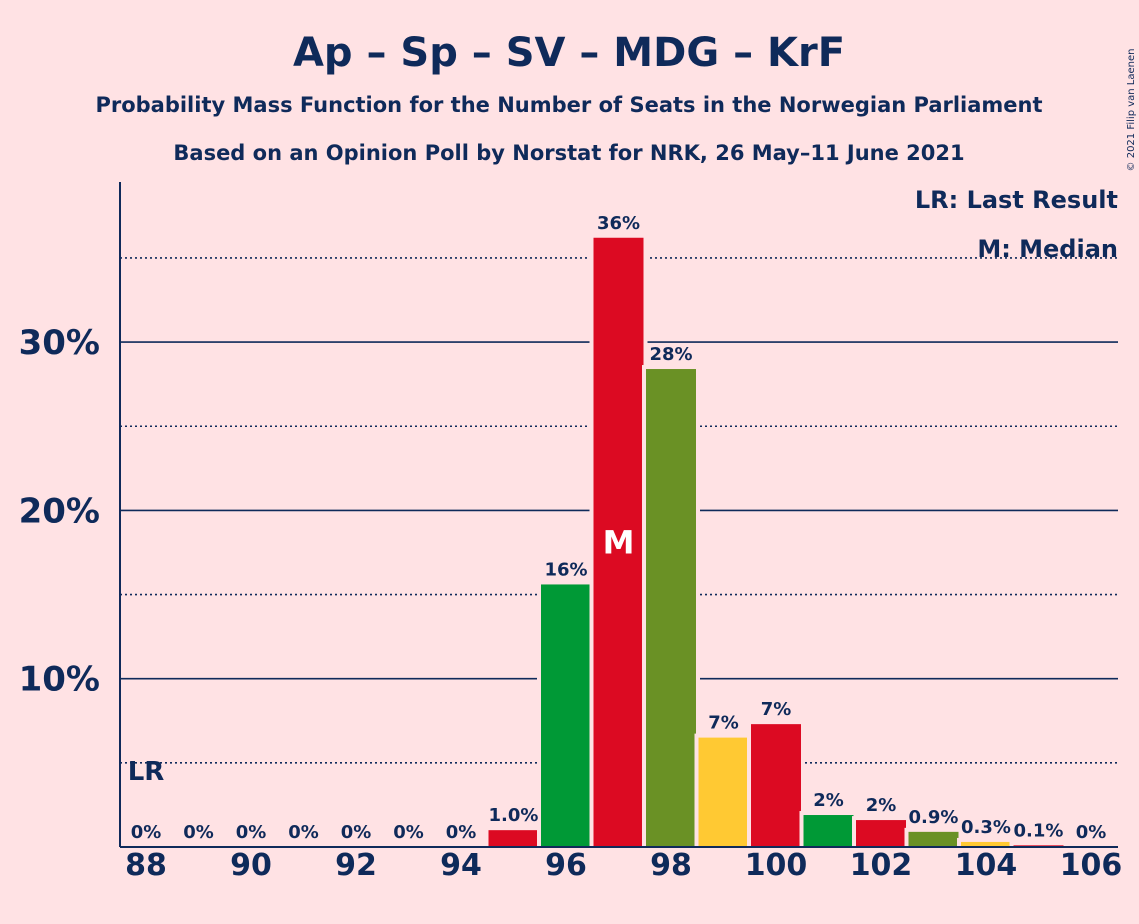 The image size is (1139, 924). Describe the element at coordinates (1091, 865) in the screenshot. I see `x-tick-label: 106` at that location.